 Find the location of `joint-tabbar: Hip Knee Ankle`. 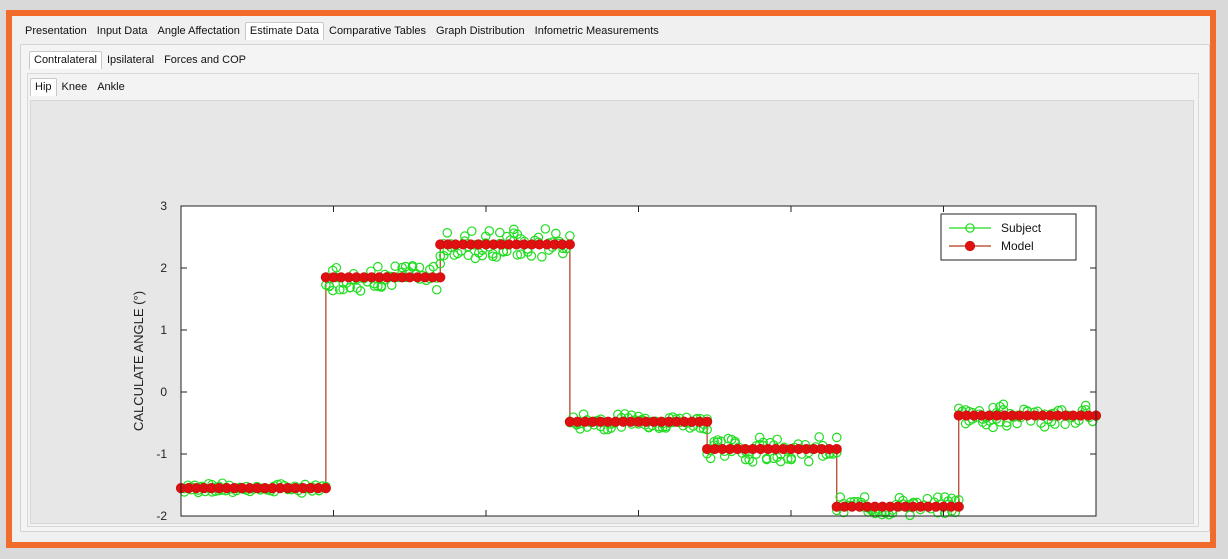

joint-tabbar: Hip Knee Ankle is located at coordinates (80, 87).